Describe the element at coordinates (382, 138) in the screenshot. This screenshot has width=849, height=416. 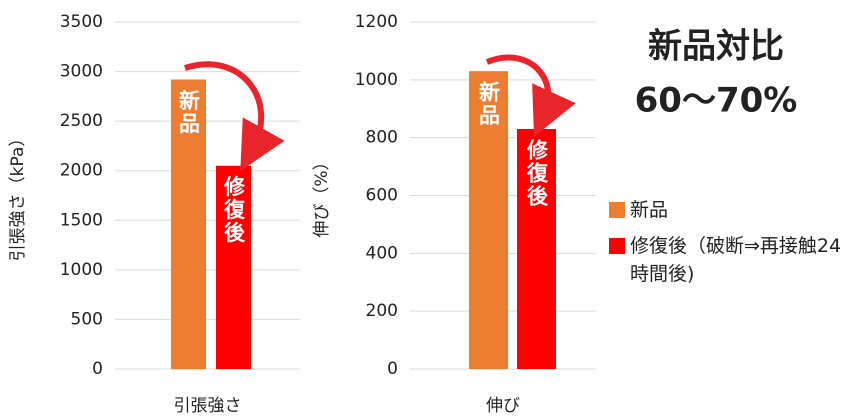
I see `y-tick-label: 800` at that location.